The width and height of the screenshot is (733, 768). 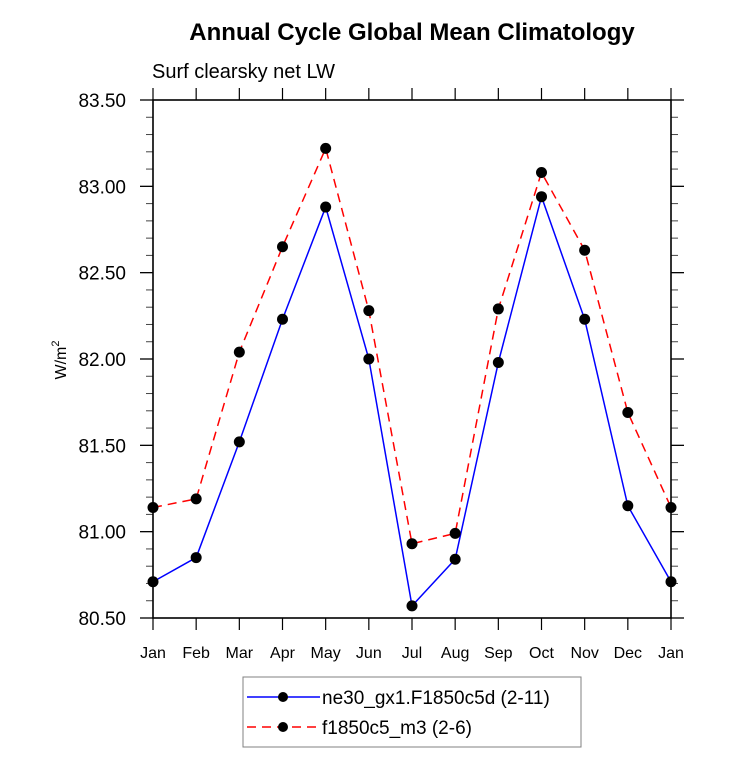 I want to click on legend-box, so click(x=412, y=712).